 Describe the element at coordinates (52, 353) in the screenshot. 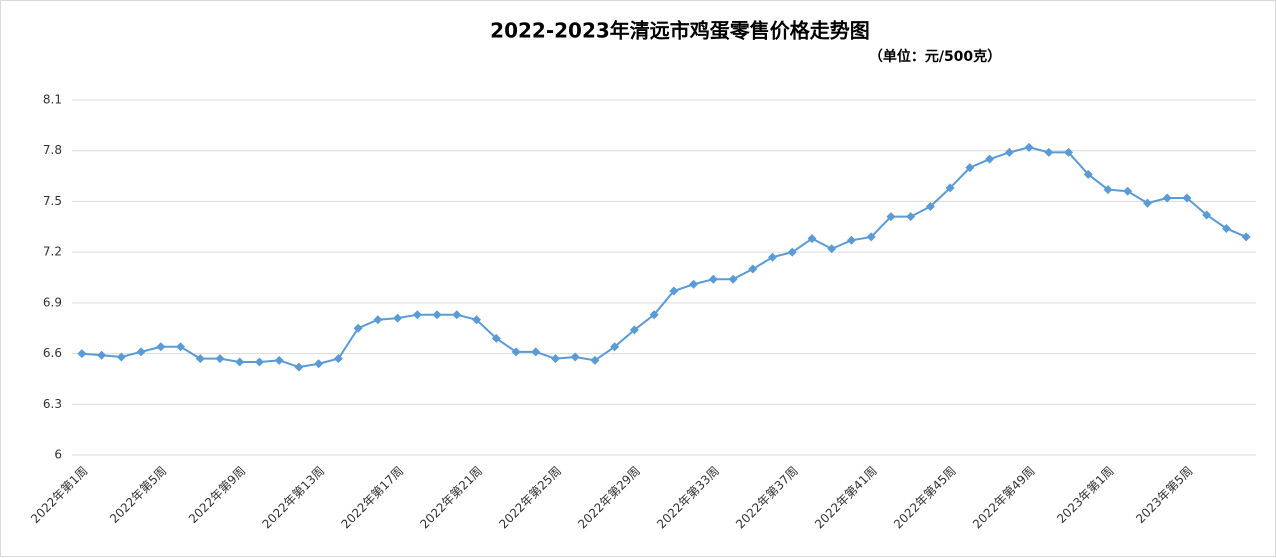

I see `y-tick-label: 6.6` at that location.